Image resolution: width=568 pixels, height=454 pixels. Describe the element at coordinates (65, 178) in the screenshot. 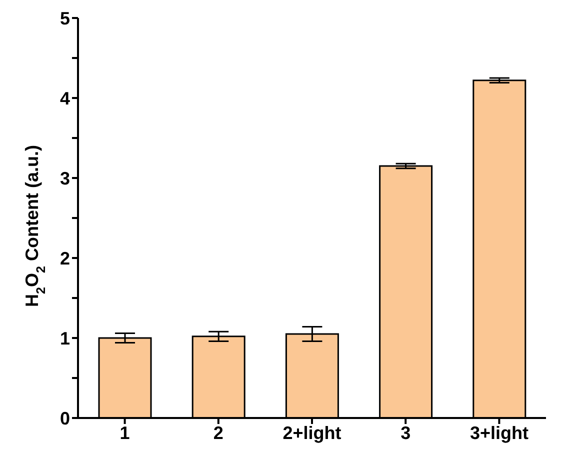

I see `y-tick-label: 3` at that location.